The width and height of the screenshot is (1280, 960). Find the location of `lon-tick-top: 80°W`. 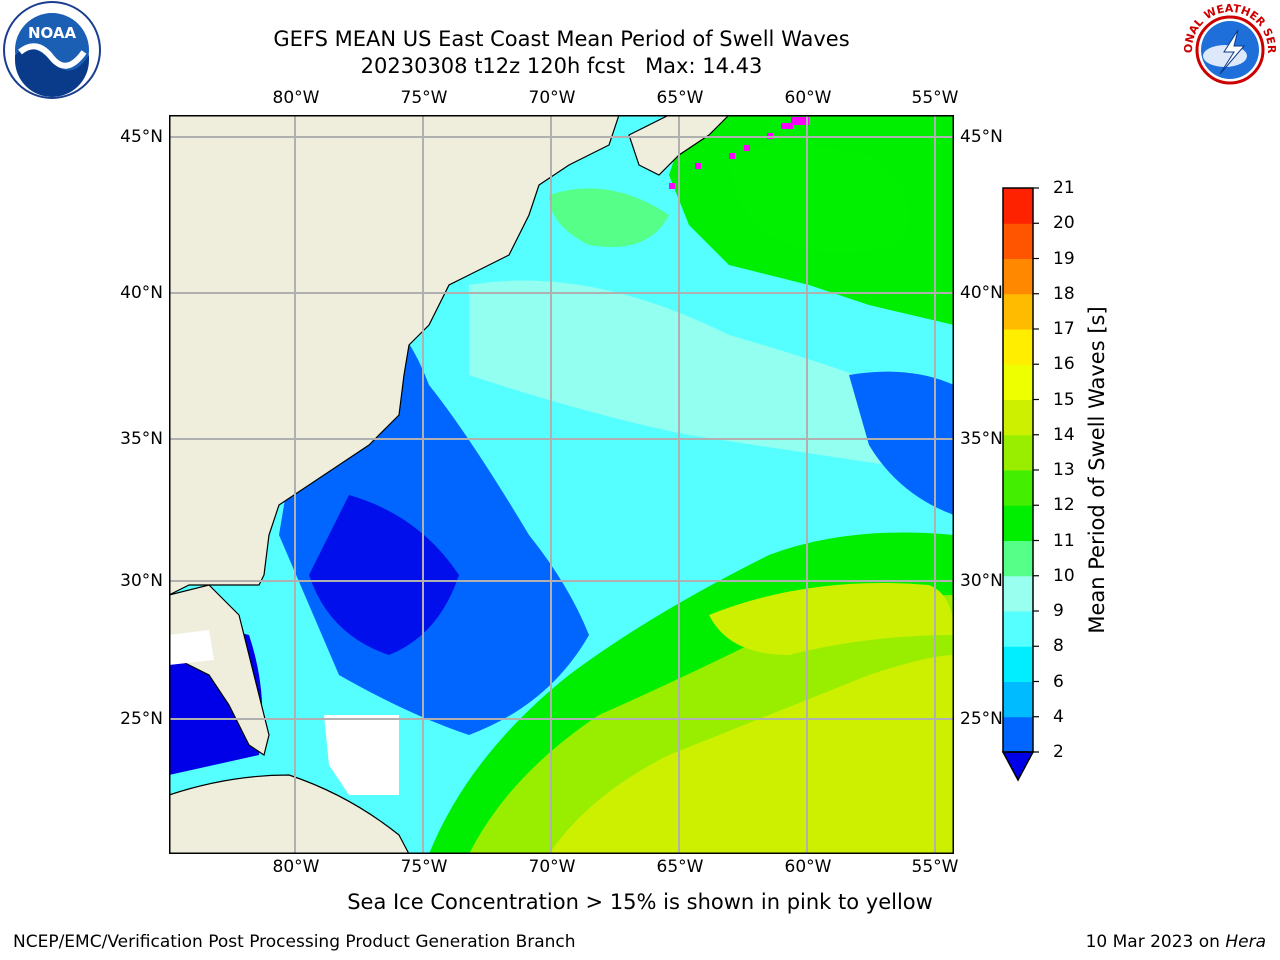

lon-tick-top: 80°W is located at coordinates (296, 98).